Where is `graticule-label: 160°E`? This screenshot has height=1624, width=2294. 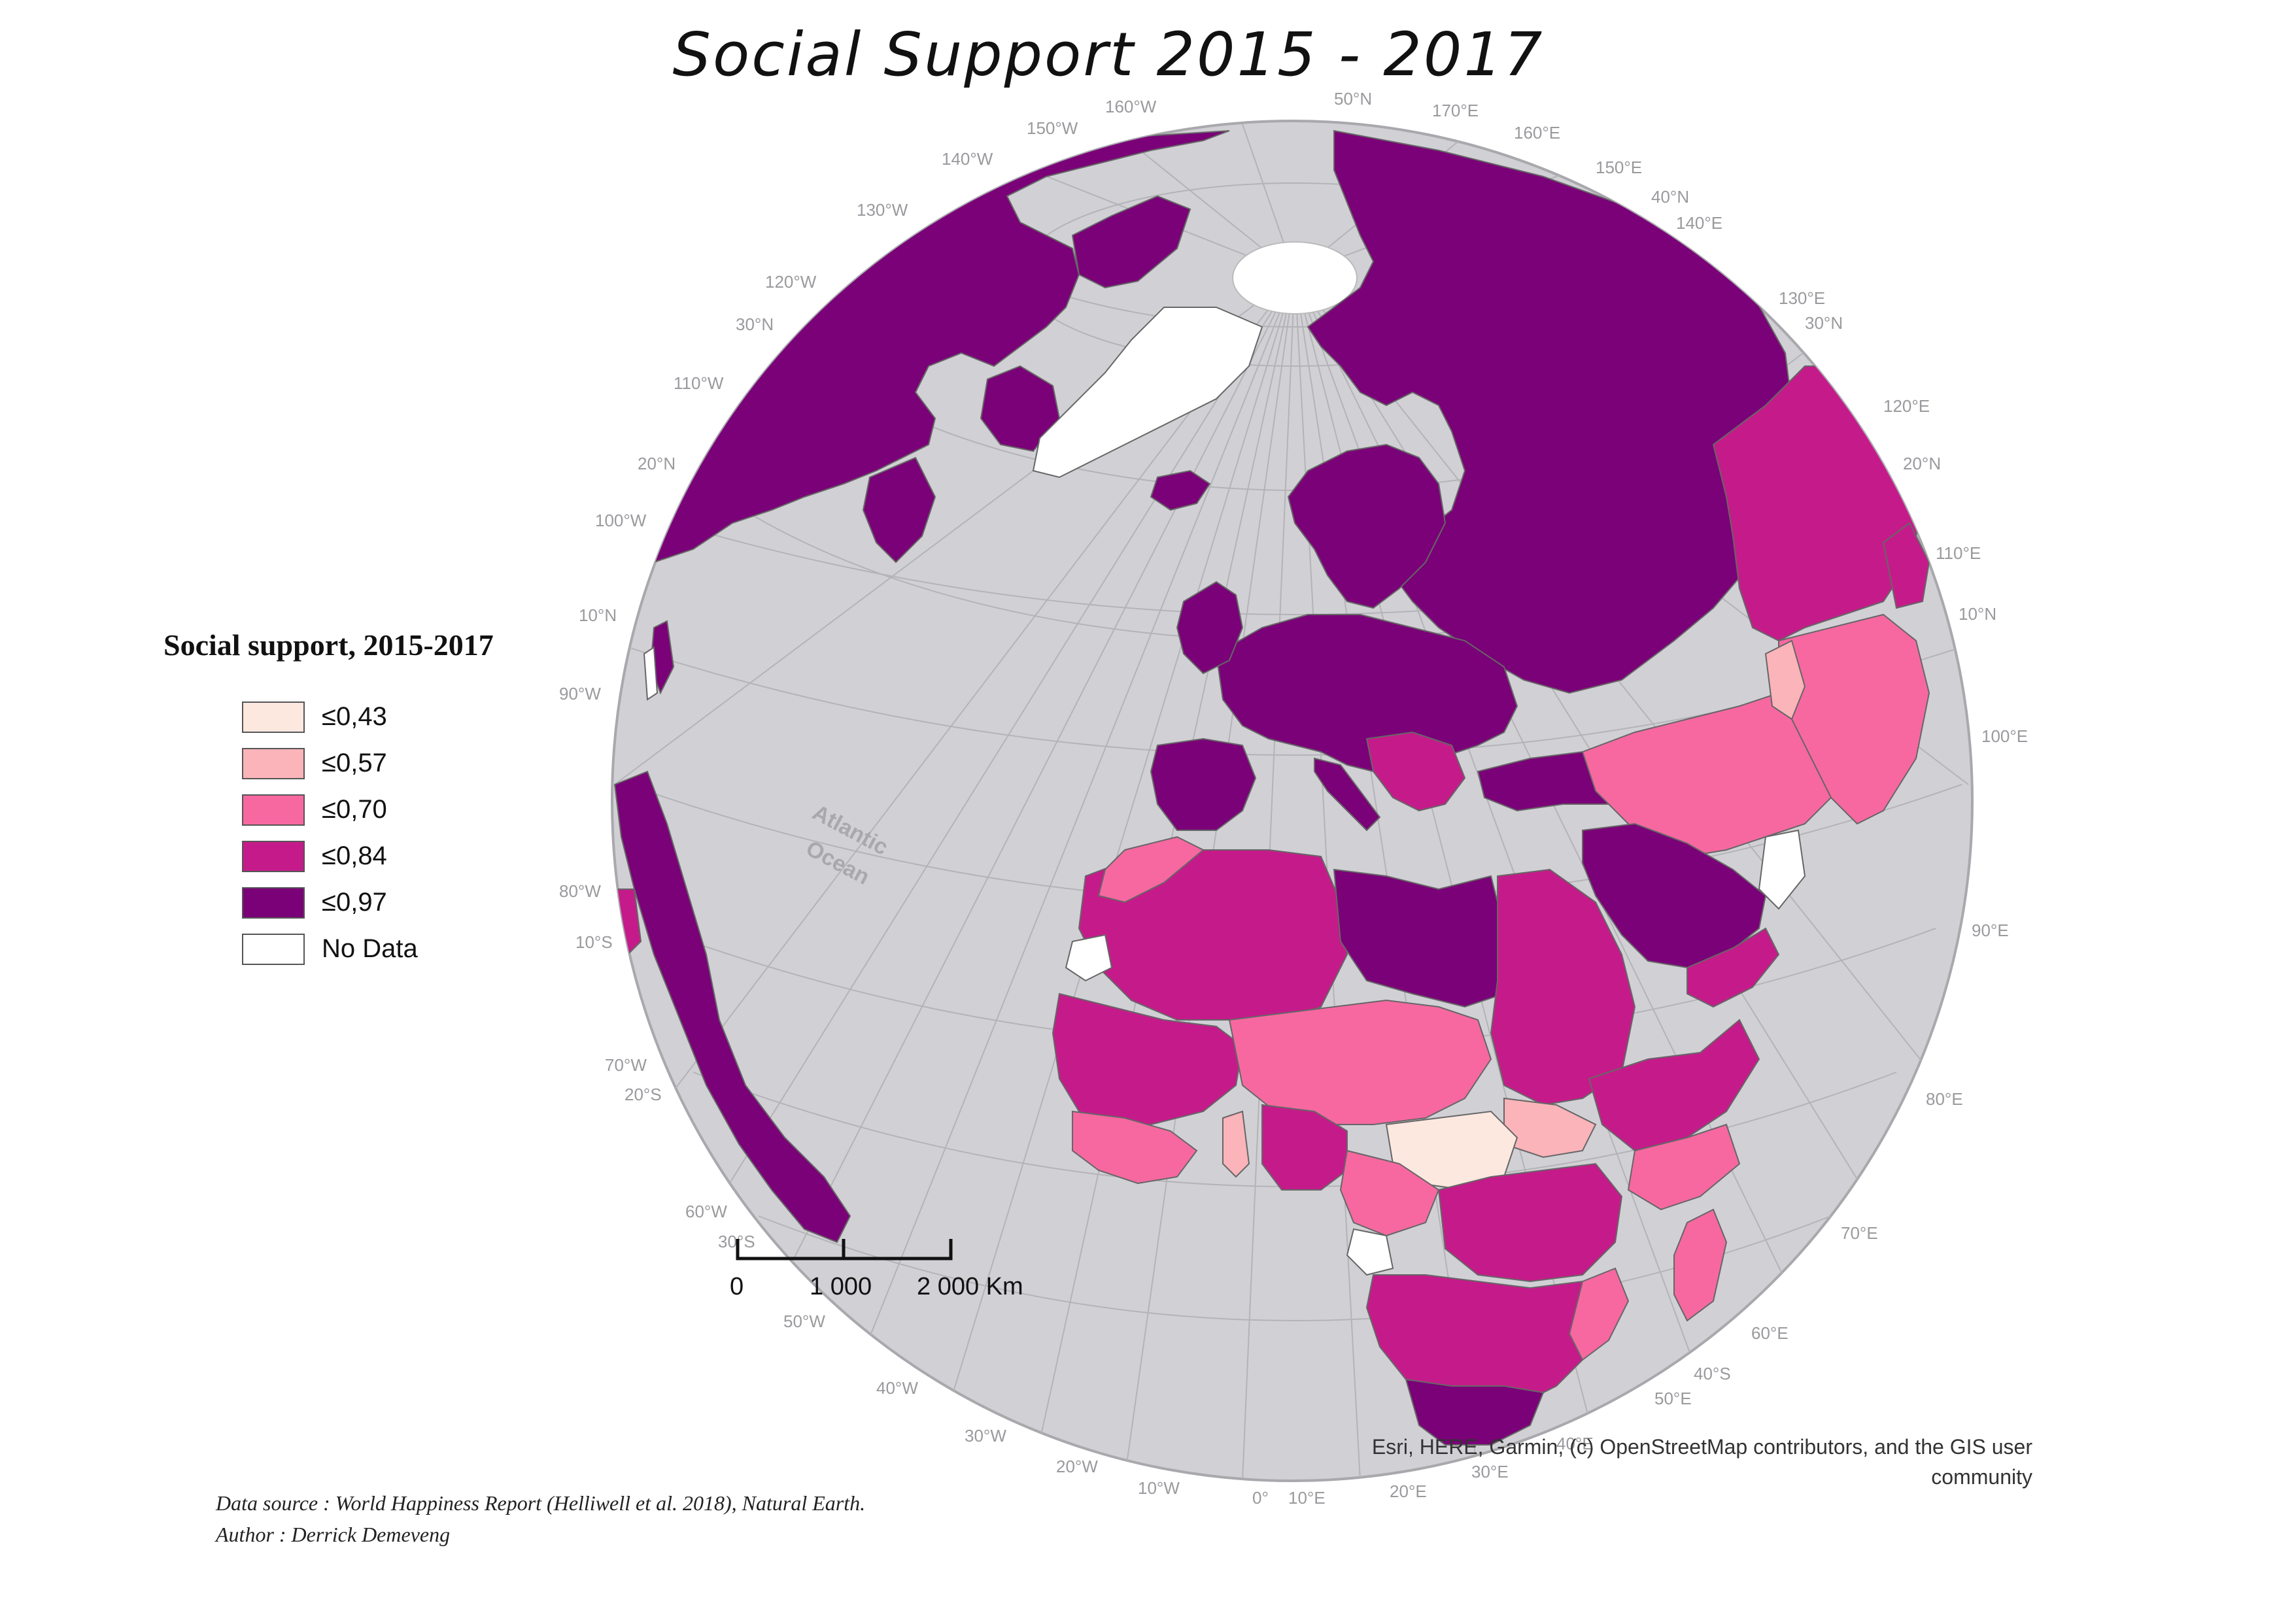 graticule-label: 160°E is located at coordinates (1537, 133).